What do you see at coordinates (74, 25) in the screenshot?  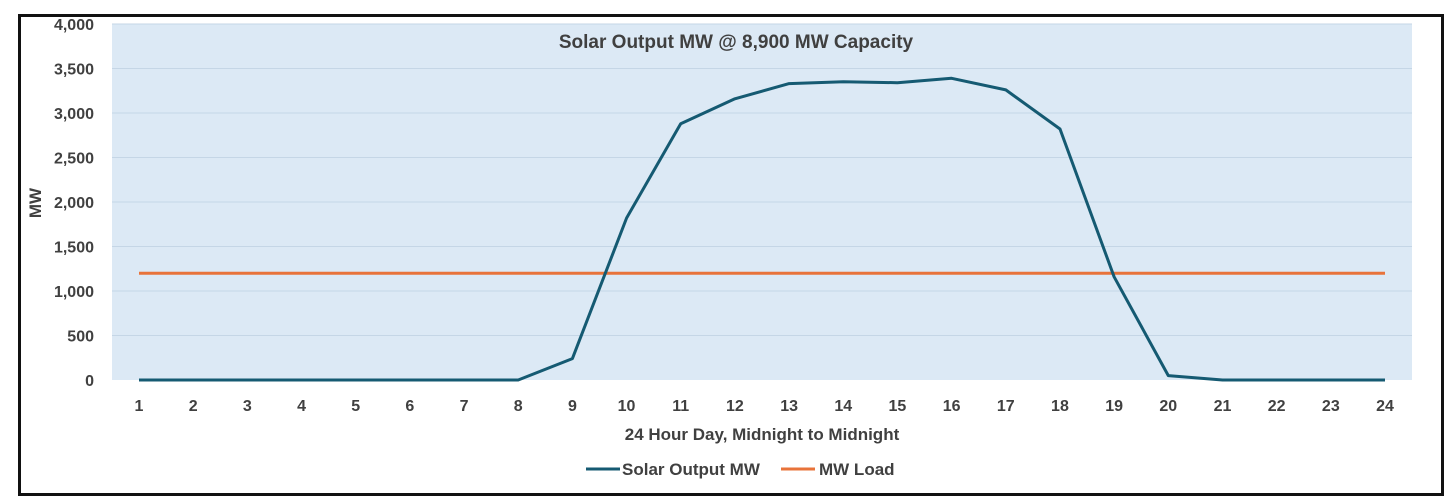 I see `y-tick-label: 4,000` at bounding box center [74, 25].